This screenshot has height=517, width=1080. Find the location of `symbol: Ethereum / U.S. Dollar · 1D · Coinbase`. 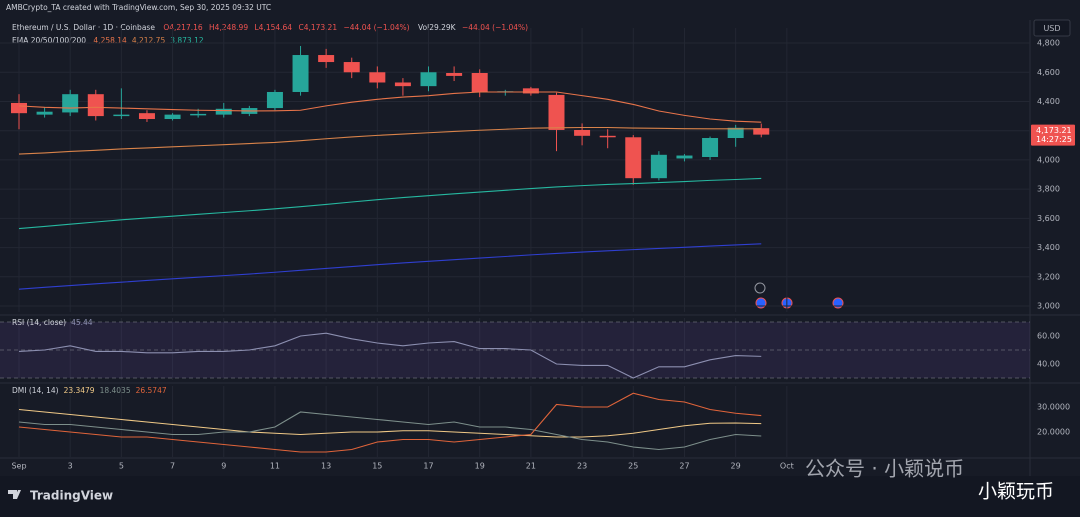

symbol: Ethereum / U.S. Dollar · 1D · Coinbase is located at coordinates (83, 27).